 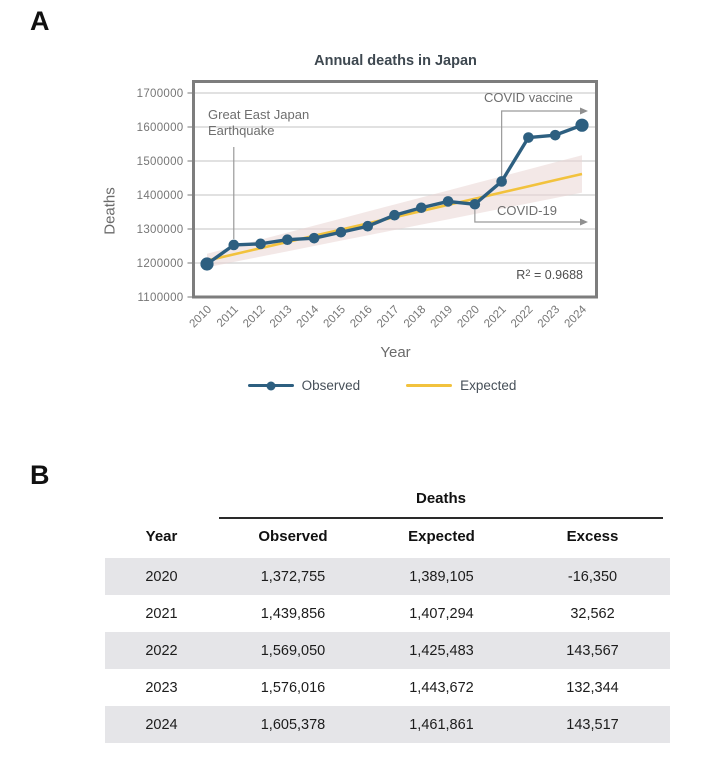 What do you see at coordinates (293, 687) in the screenshot?
I see `cell-observed: 1,576,016` at bounding box center [293, 687].